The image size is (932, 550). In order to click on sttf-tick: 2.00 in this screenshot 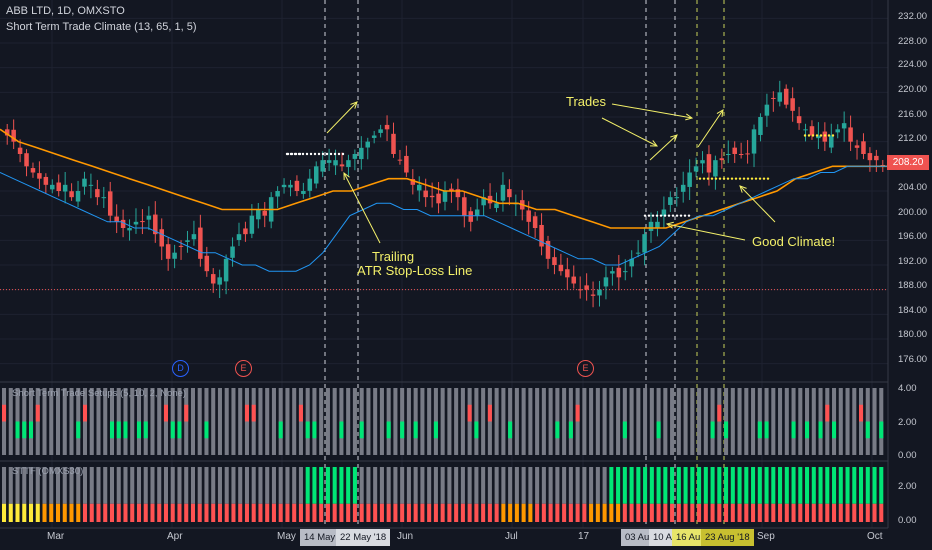, I will do `click(907, 486)`.